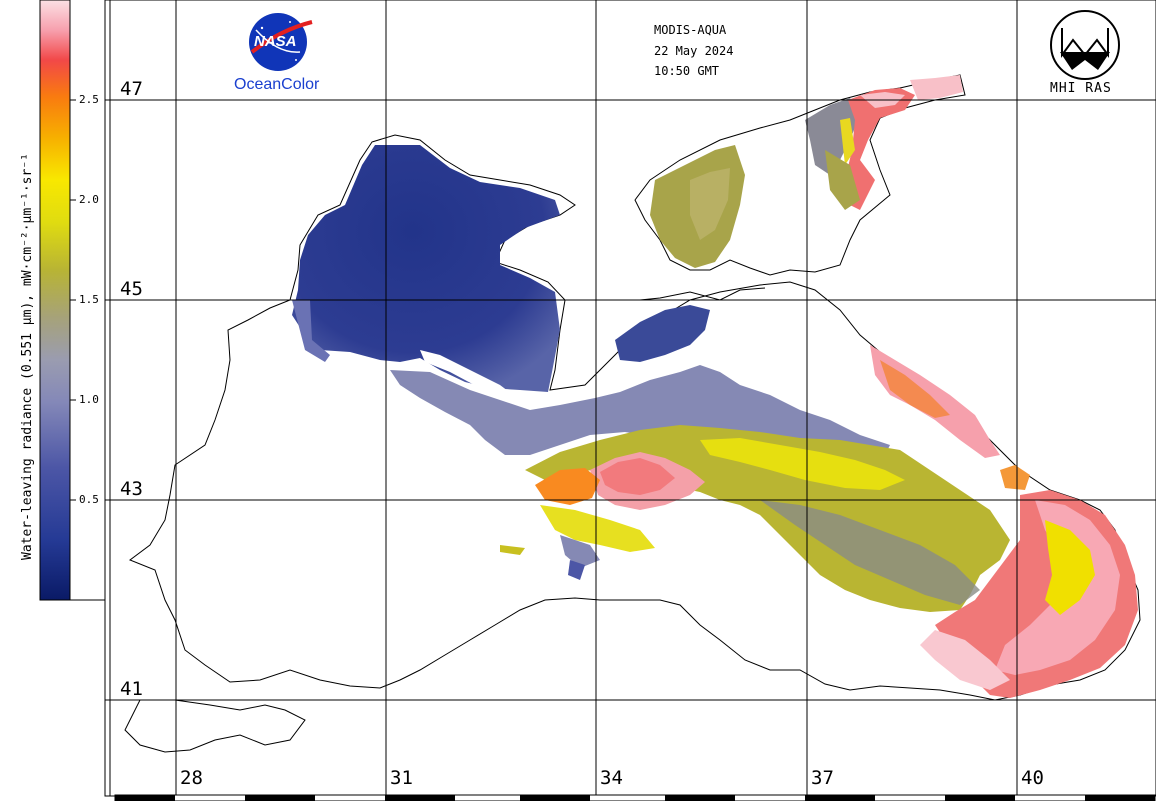 The image size is (1156, 801). Describe the element at coordinates (694, 51) in the screenshot. I see `date-label: 22 May 2024` at that location.